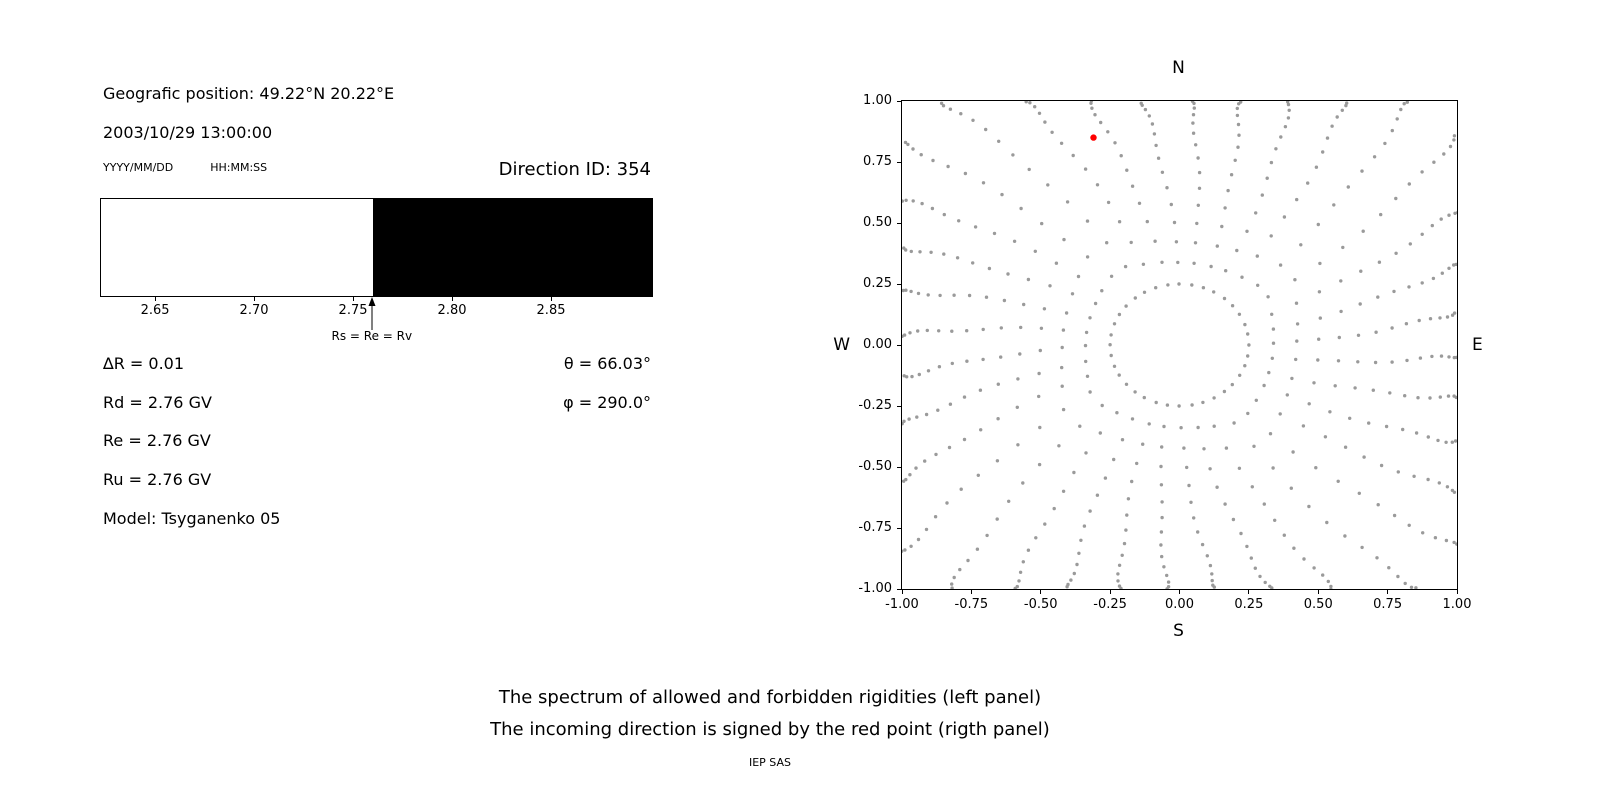  What do you see at coordinates (902, 604) in the screenshot?
I see `x-tick-label: -1.00` at bounding box center [902, 604].